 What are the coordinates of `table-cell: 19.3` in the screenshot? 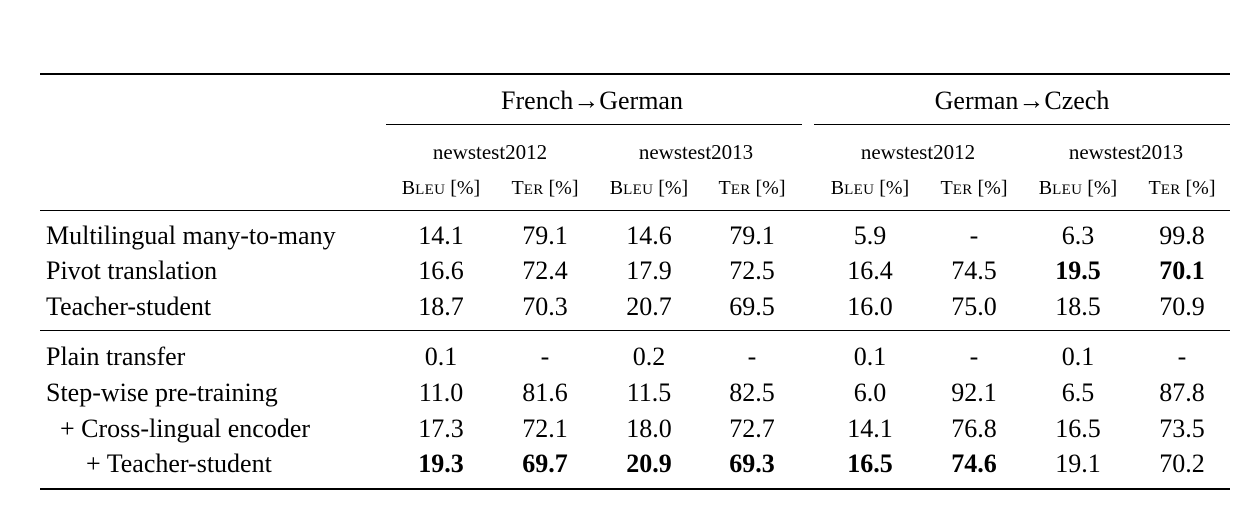 It's located at (441, 463).